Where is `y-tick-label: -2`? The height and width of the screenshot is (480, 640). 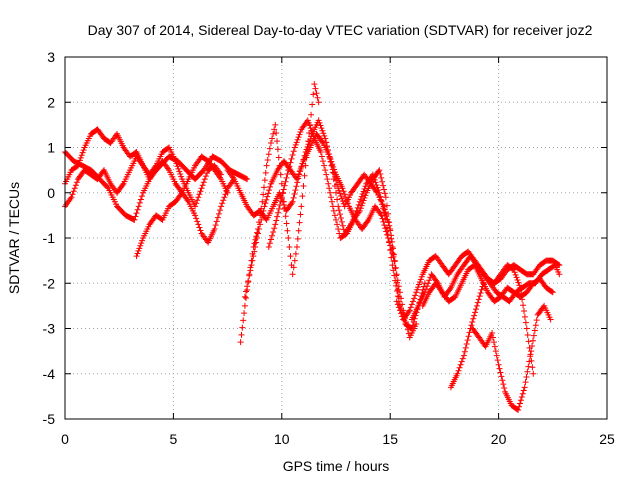 y-tick-label: -2 is located at coordinates (49, 283).